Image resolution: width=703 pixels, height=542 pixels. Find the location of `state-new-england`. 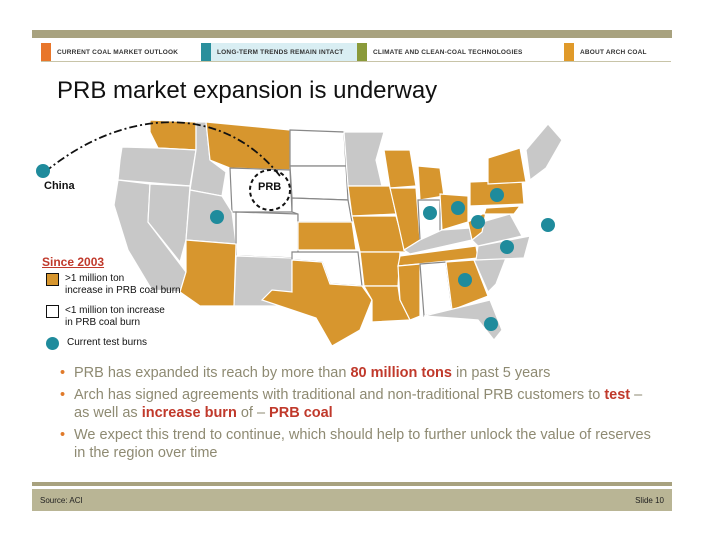

state-new-england is located at coordinates (544, 152).